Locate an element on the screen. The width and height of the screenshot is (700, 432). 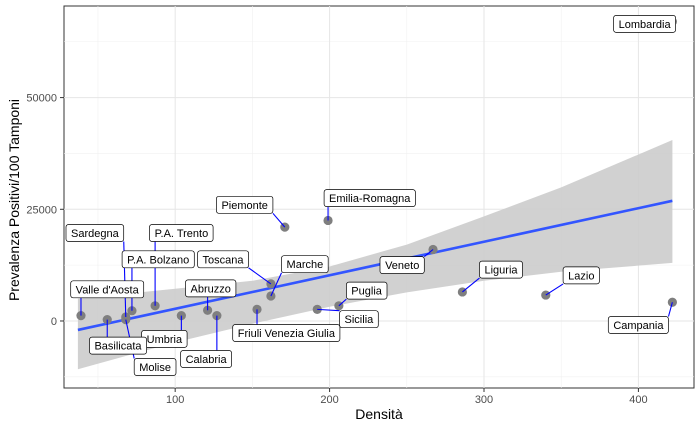
label-box-campania is located at coordinates (638, 325).